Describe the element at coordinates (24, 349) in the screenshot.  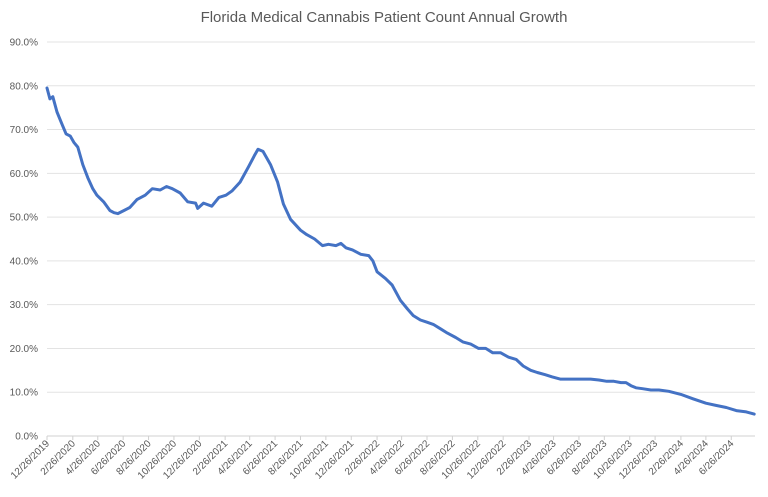
I see `y-tick-label: 20.0%` at that location.